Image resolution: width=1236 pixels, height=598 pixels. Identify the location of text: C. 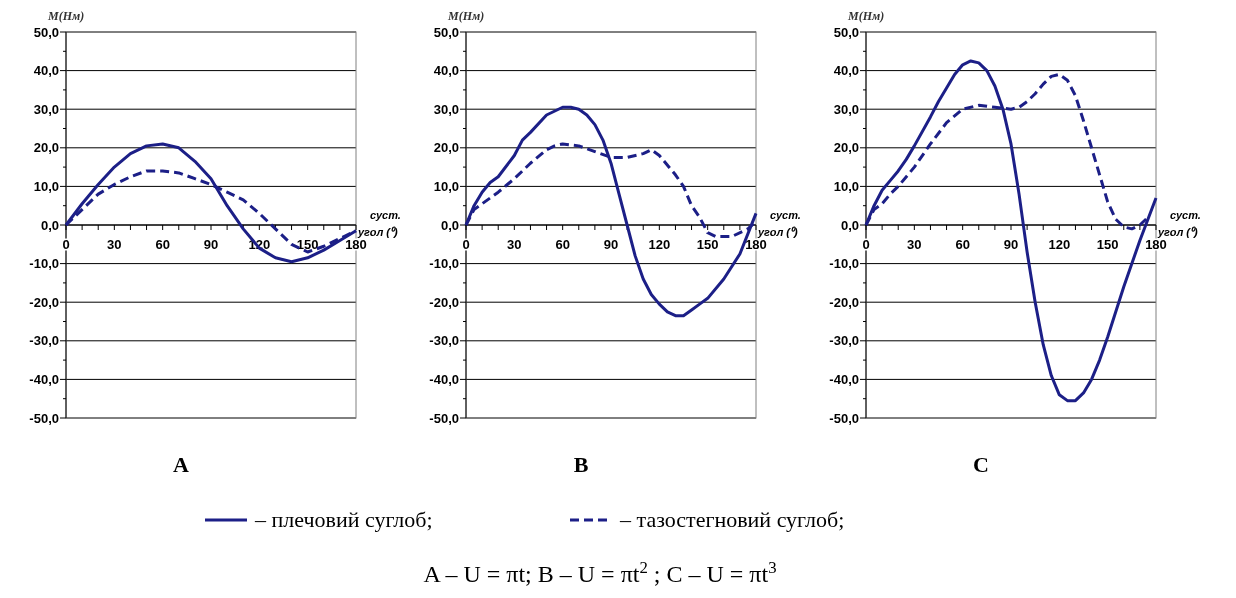
(981, 464).